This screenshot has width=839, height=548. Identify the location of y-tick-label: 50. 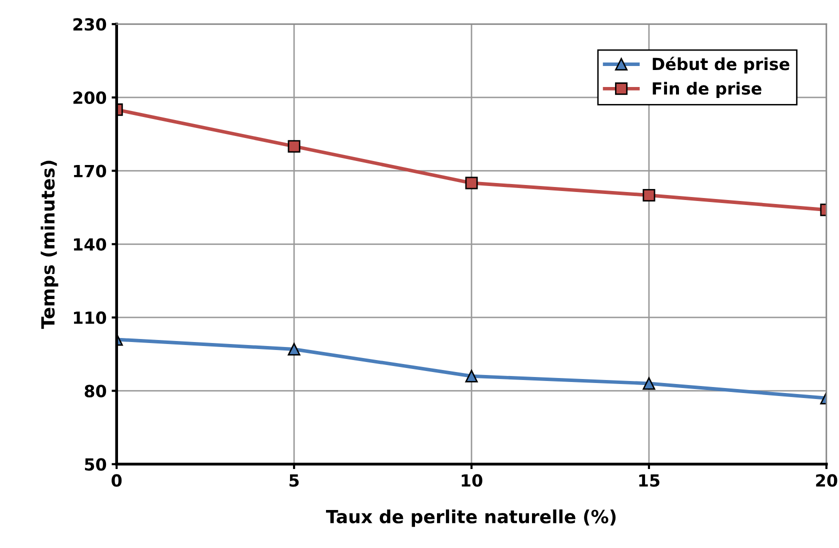
(95, 464).